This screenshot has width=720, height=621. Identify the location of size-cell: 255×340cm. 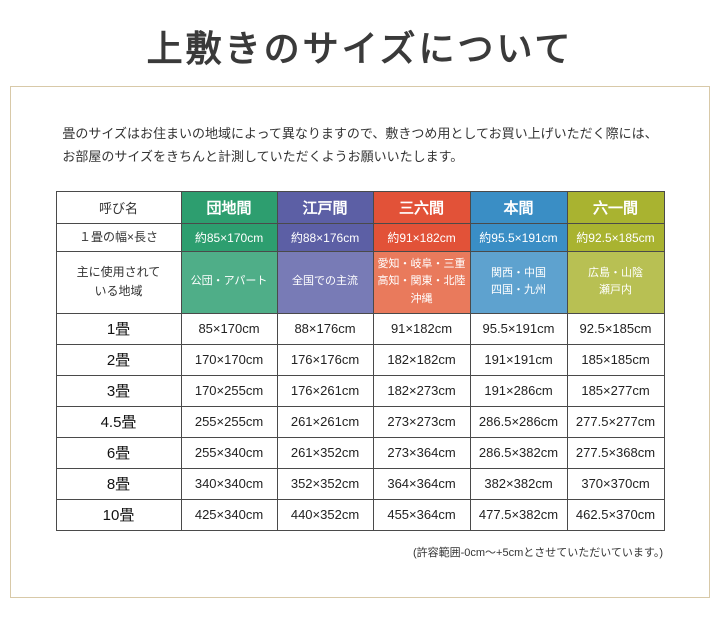
(229, 452).